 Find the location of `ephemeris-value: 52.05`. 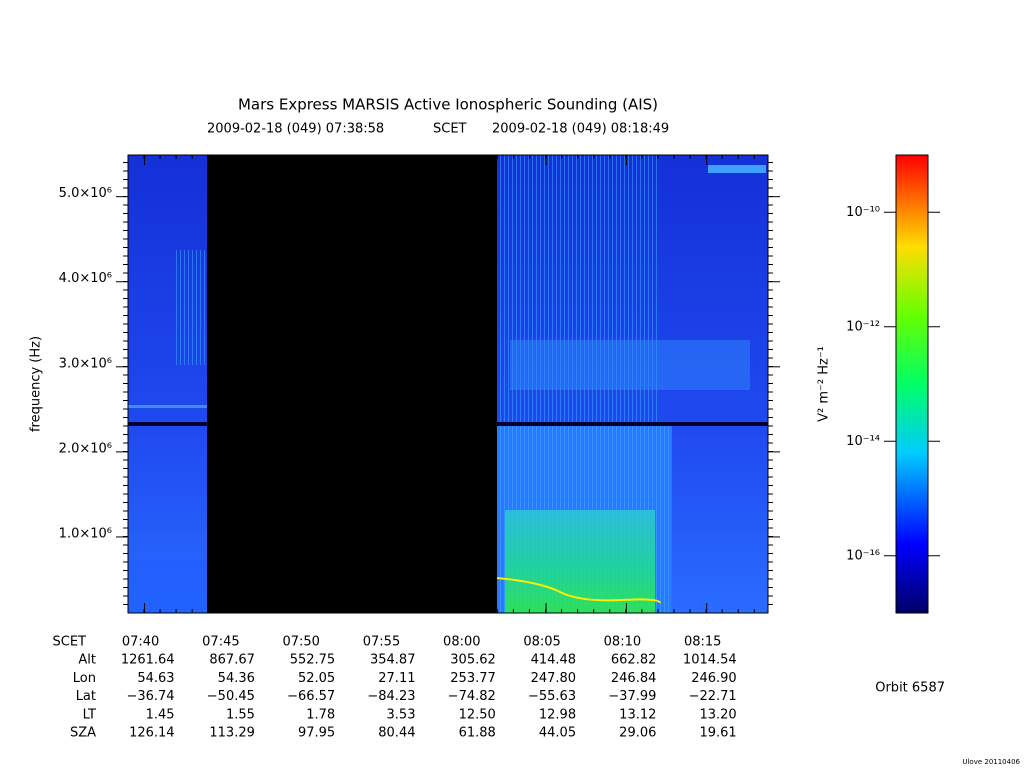

ephemeris-value: 52.05 is located at coordinates (316, 678).